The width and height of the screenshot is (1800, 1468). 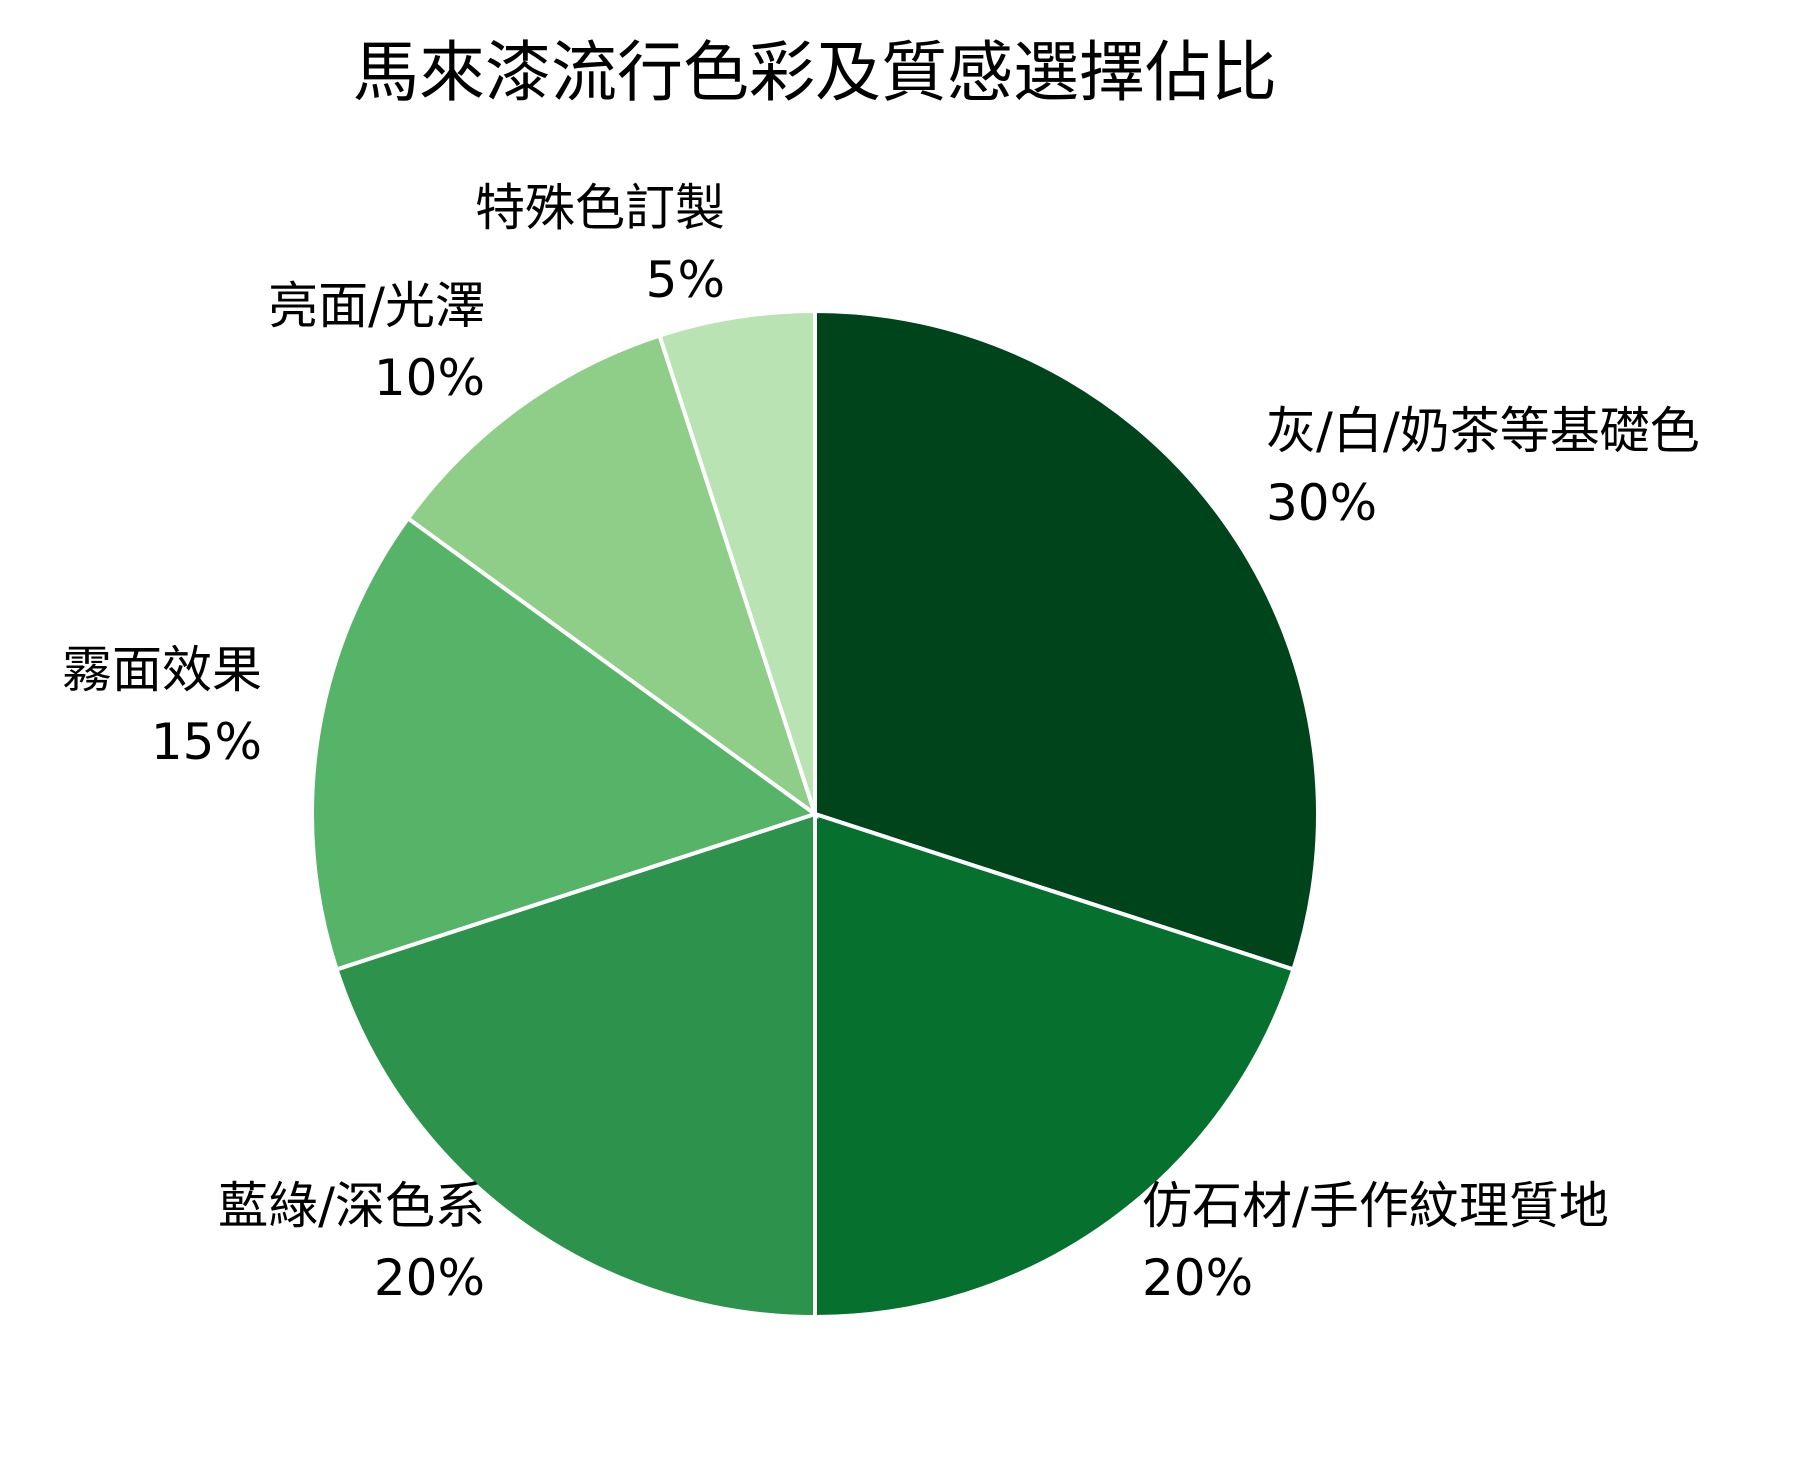 I want to click on slice-value-label: 5%, so click(x=685, y=280).